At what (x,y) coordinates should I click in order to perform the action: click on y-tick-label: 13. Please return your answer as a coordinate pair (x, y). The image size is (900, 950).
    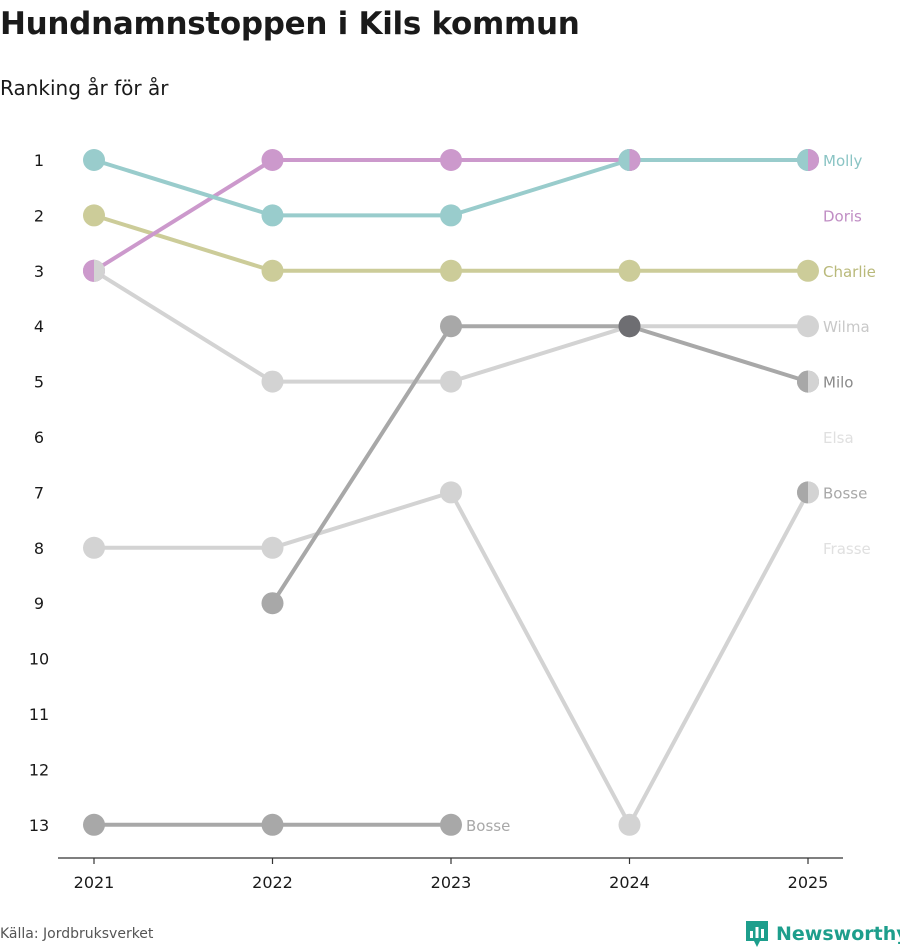
    Looking at the image, I should click on (39, 825).